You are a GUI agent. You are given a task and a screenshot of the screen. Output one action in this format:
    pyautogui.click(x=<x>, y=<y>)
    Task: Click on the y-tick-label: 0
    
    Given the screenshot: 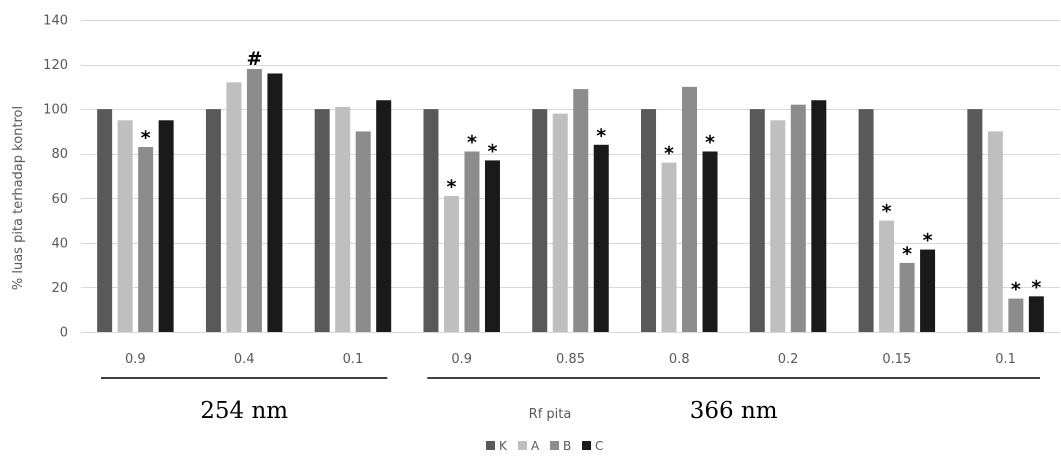 What is the action you would take?
    pyautogui.click(x=64, y=333)
    